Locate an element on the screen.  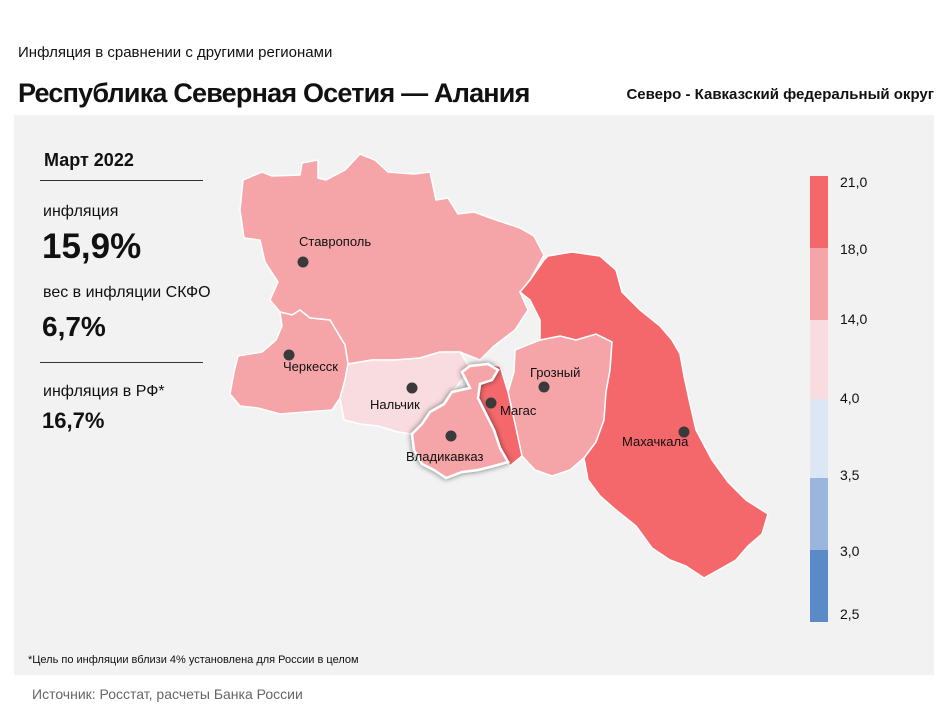
city-label-makhachkala: Махачкала is located at coordinates (655, 441).